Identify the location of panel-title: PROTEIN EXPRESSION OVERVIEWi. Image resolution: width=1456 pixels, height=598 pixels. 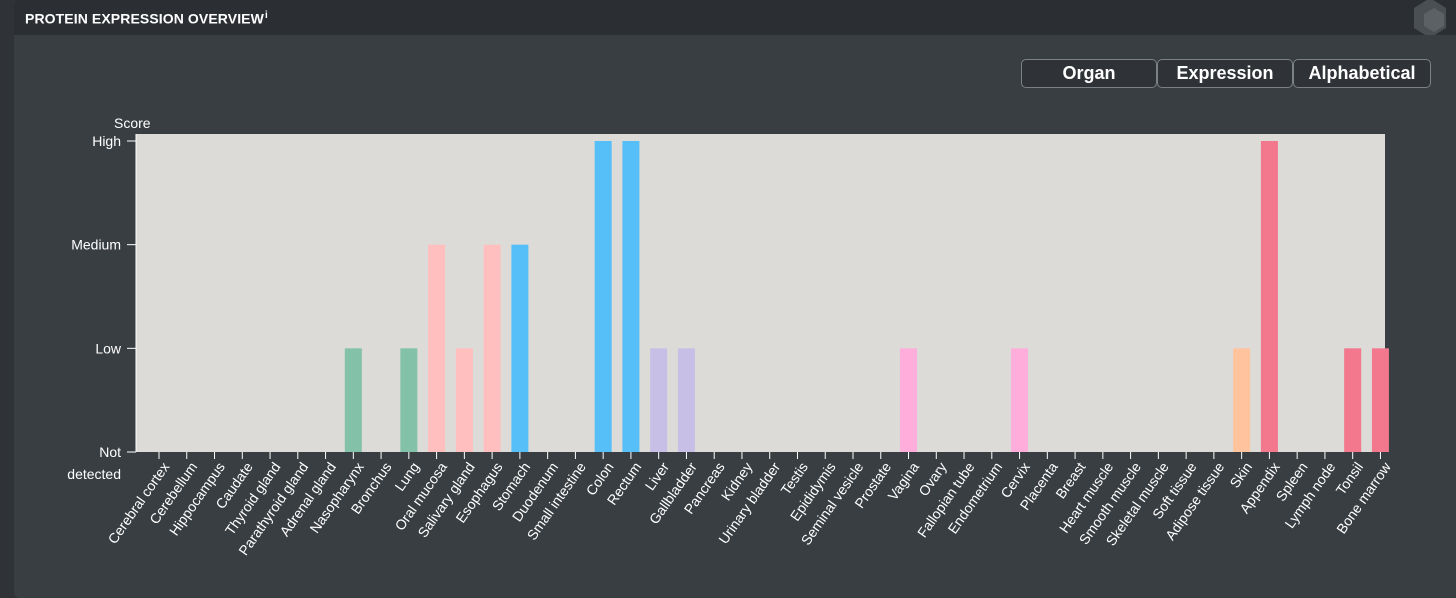
(146, 18).